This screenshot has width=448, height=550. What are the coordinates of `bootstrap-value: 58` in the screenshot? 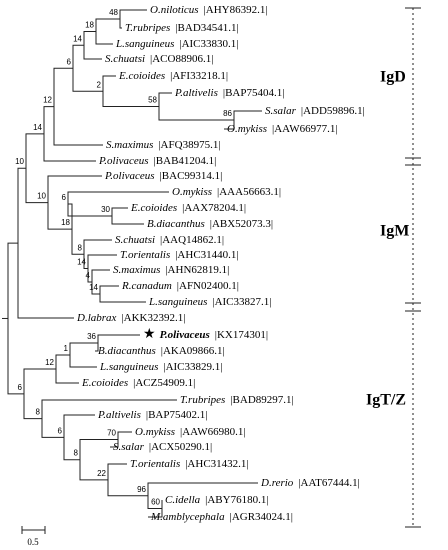 It's located at (152, 100).